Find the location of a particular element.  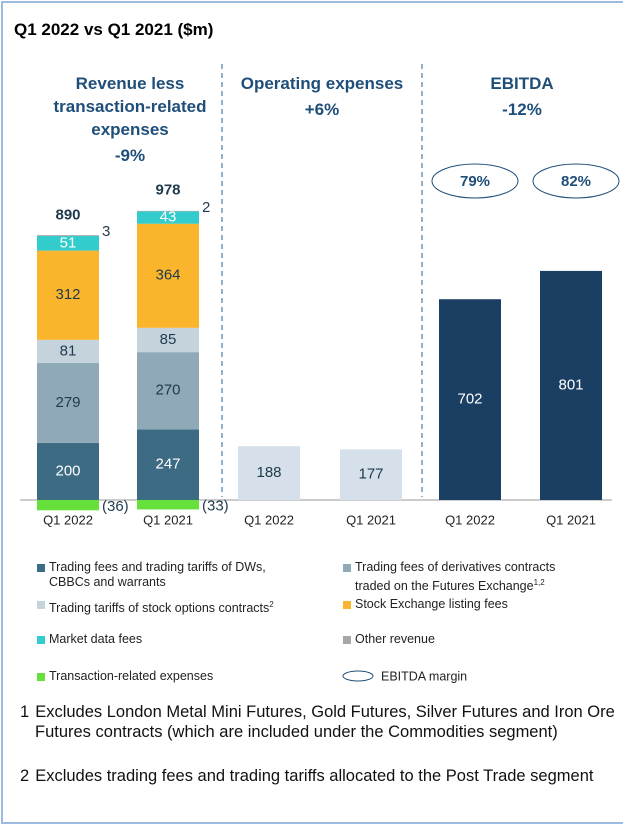

margin-label: 79% is located at coordinates (475, 181).